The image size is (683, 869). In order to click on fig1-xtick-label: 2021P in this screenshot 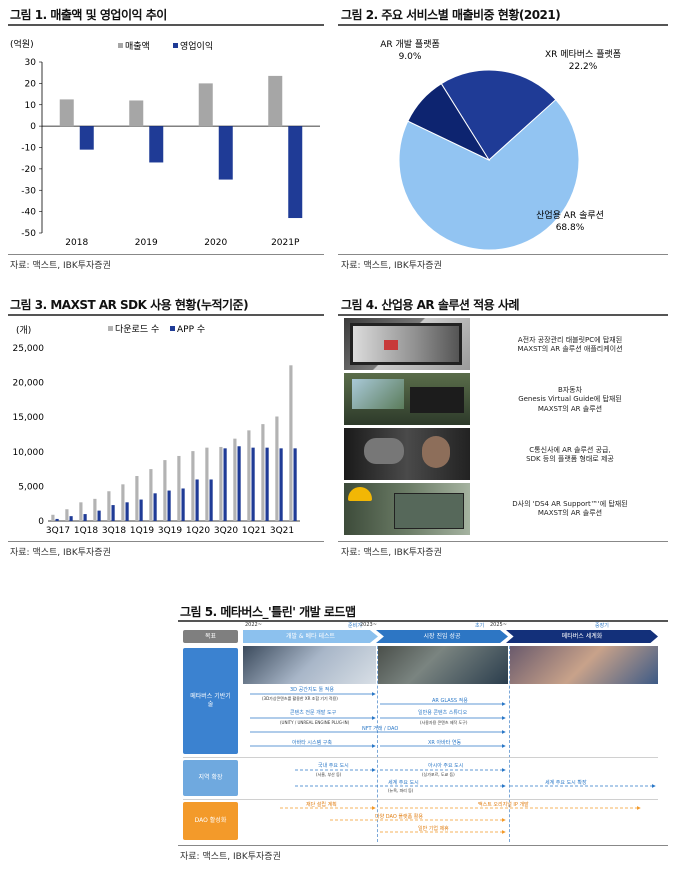, I will do `click(285, 243)`.